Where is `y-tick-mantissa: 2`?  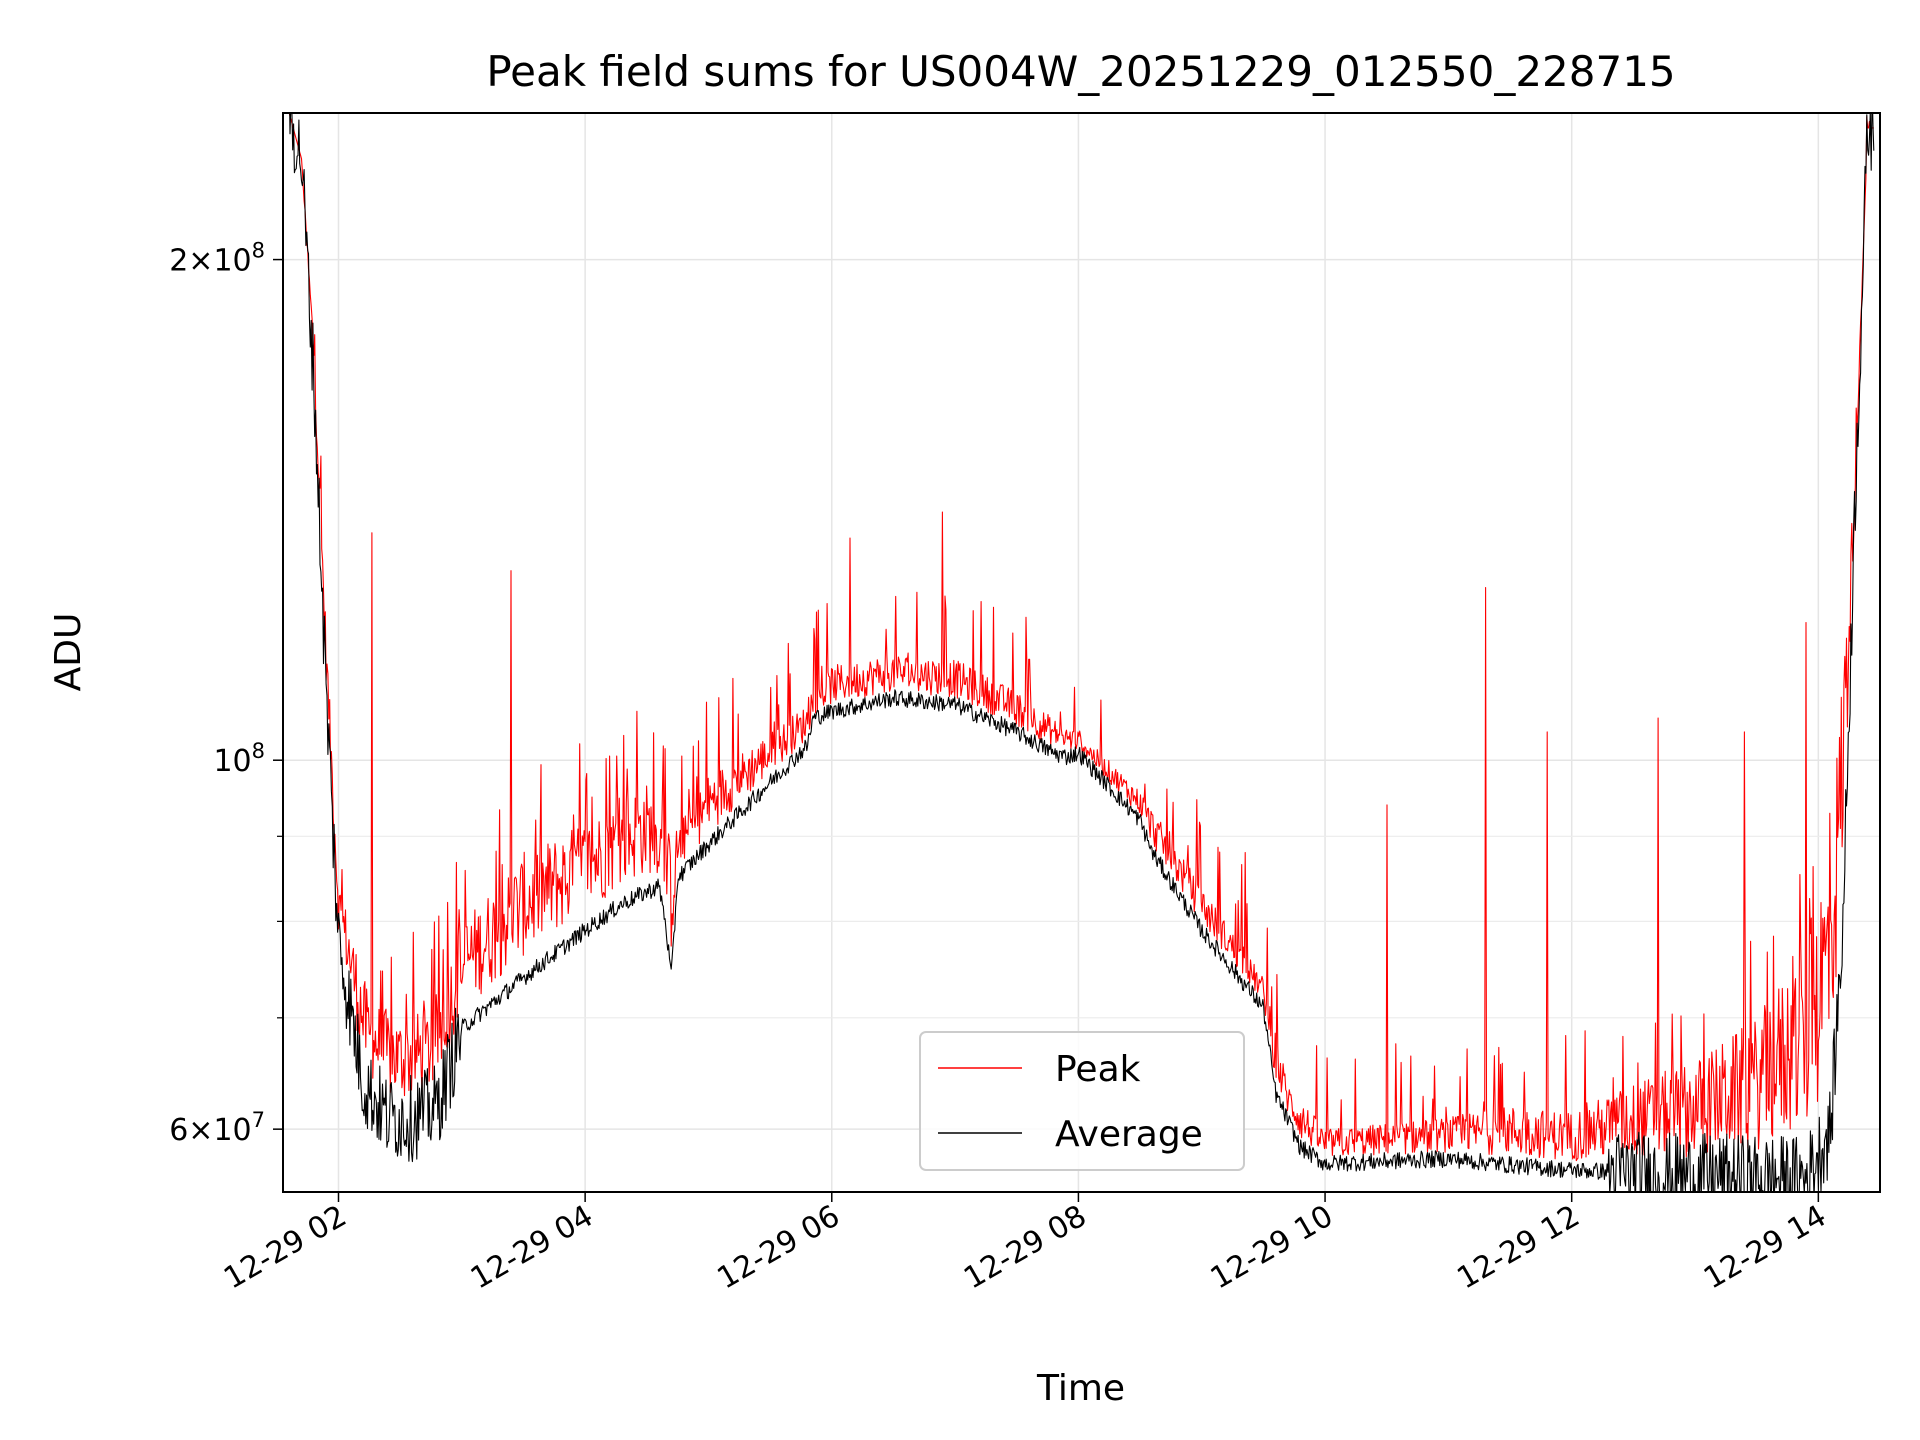
y-tick-mantissa: 2 is located at coordinates (178, 261).